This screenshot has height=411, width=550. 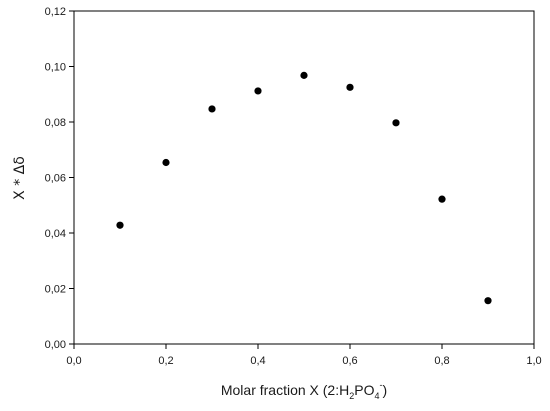 What do you see at coordinates (55, 345) in the screenshot?
I see `y-tick-label: 0,00` at bounding box center [55, 345].